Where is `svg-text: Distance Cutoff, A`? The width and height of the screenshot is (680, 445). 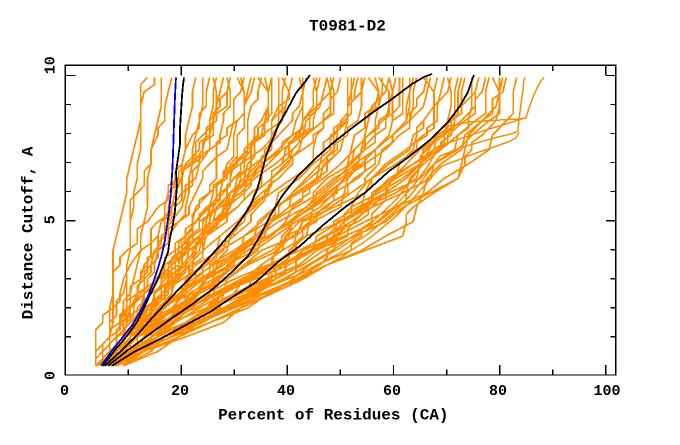 svg-text: Distance Cutoff, A is located at coordinates (28, 232).